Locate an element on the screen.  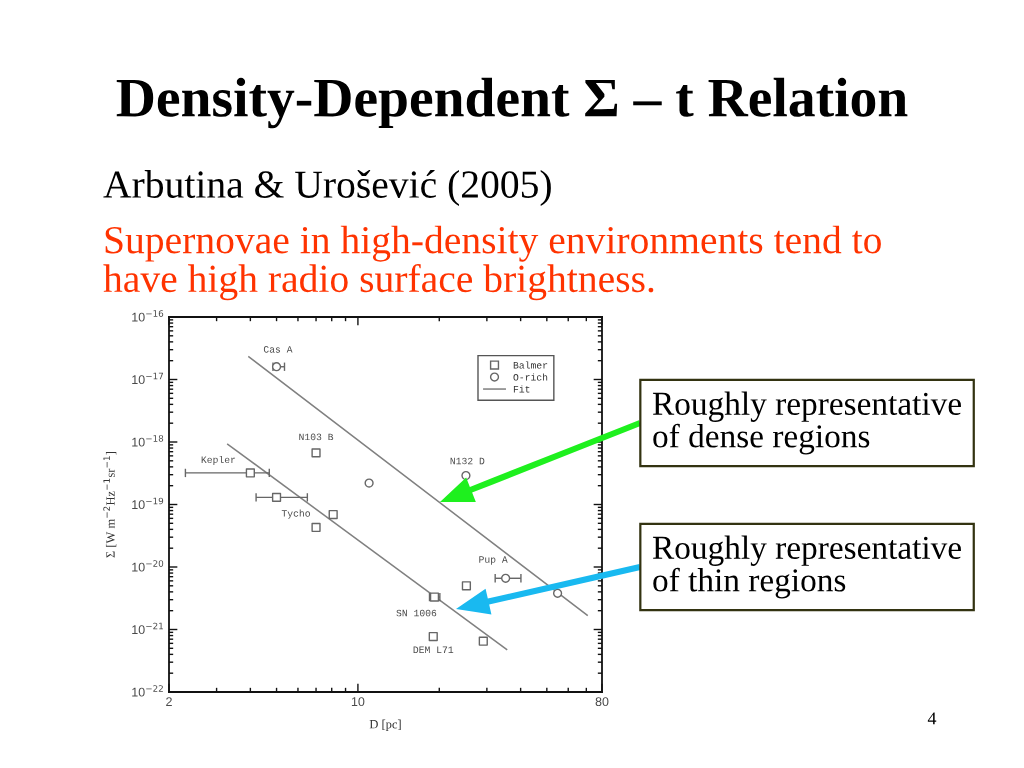
x-tick-label: 80 is located at coordinates (602, 702).